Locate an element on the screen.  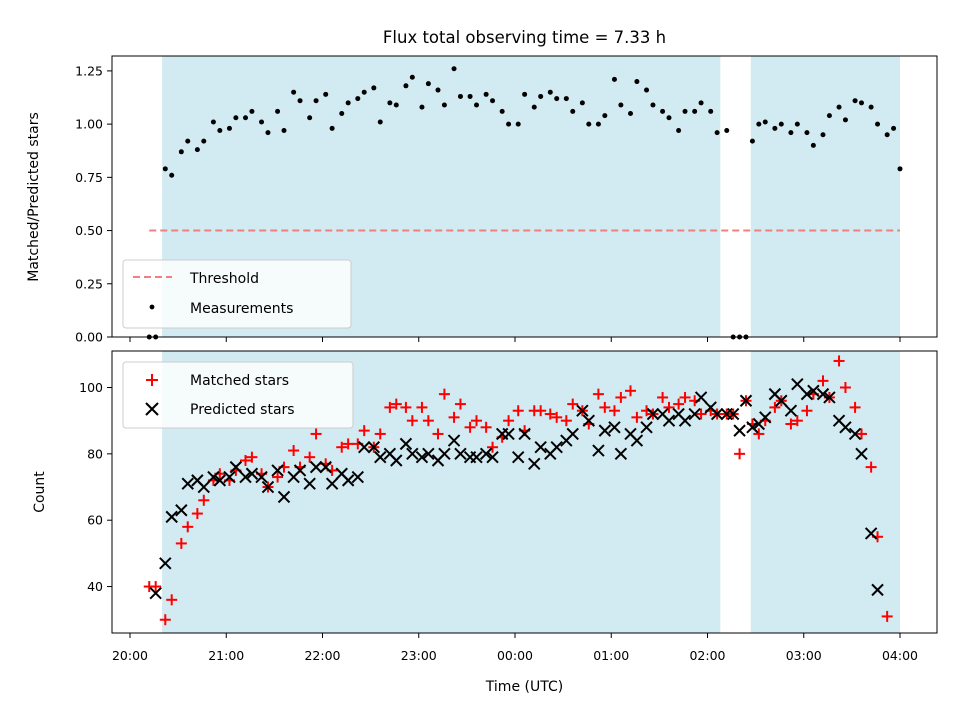
top-y-tick-label: 0.75 is located at coordinates (89, 177).